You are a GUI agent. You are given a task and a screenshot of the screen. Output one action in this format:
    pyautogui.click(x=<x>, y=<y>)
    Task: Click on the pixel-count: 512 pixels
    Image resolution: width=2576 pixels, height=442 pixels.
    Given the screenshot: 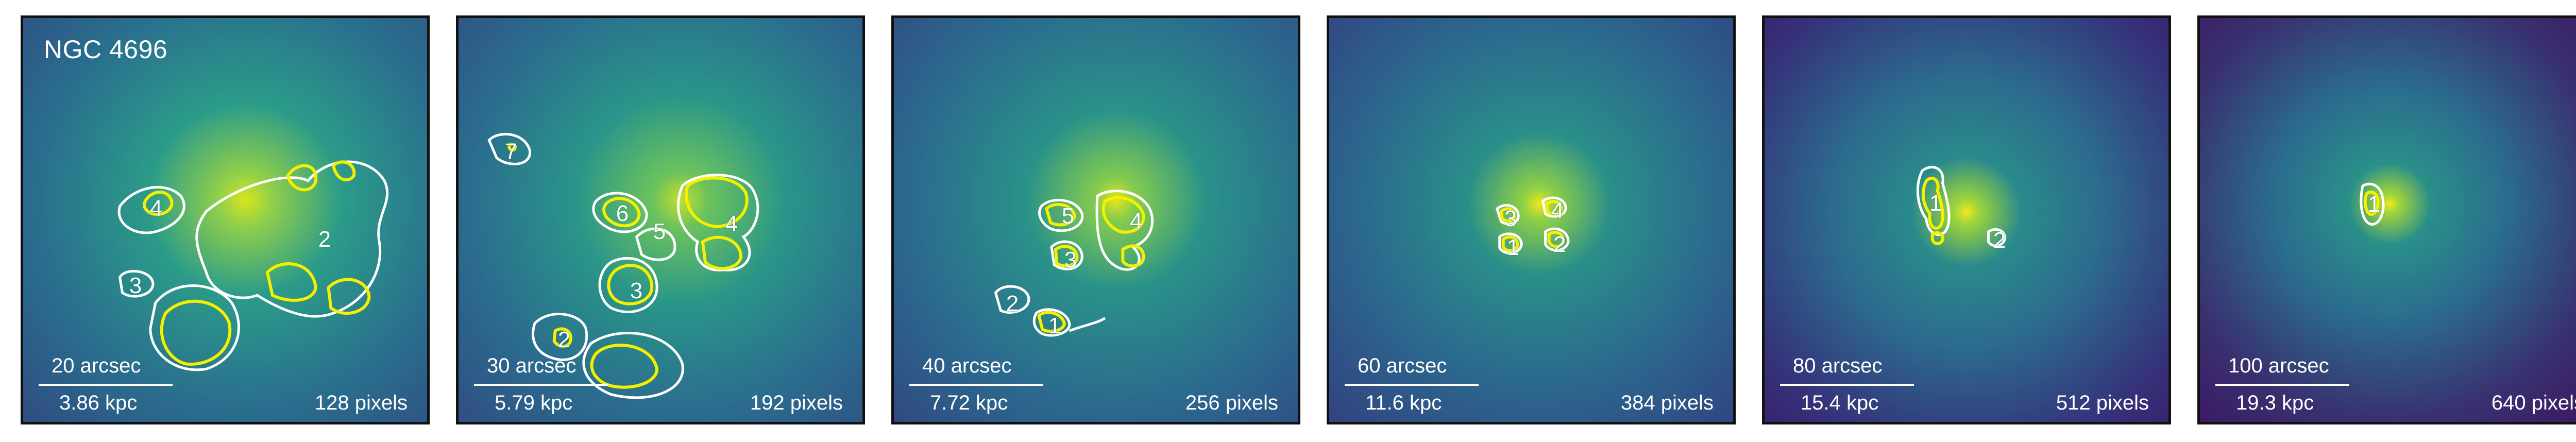 What is the action you would take?
    pyautogui.click(x=2102, y=403)
    